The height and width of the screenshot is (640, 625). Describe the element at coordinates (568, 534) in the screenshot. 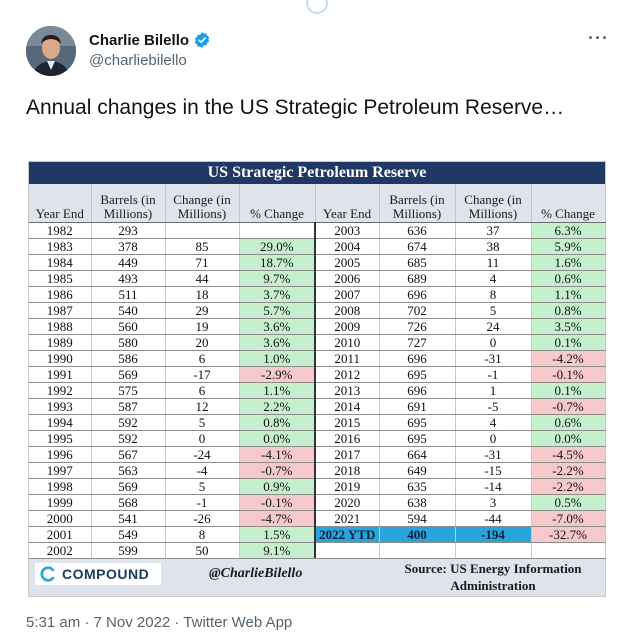

I see `table-cell: -32.7%` at that location.